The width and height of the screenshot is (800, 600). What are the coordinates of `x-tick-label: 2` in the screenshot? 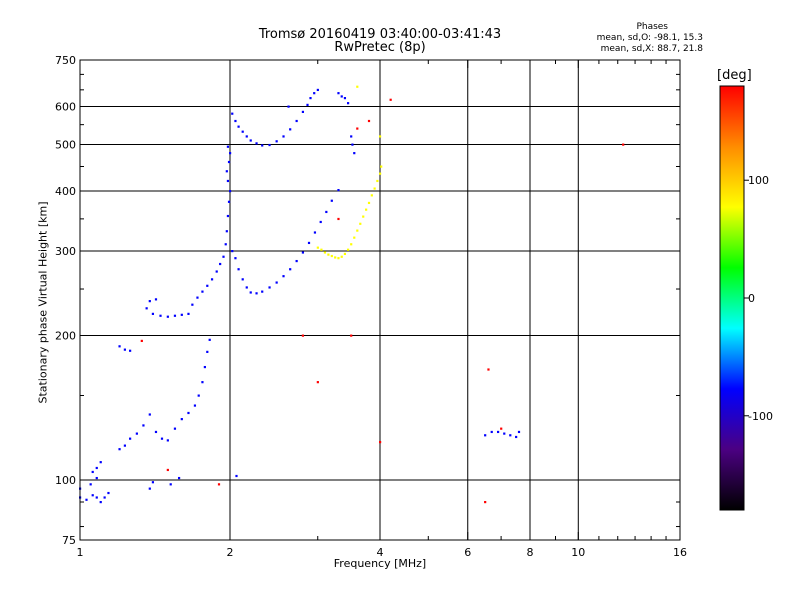 It's located at (230, 552).